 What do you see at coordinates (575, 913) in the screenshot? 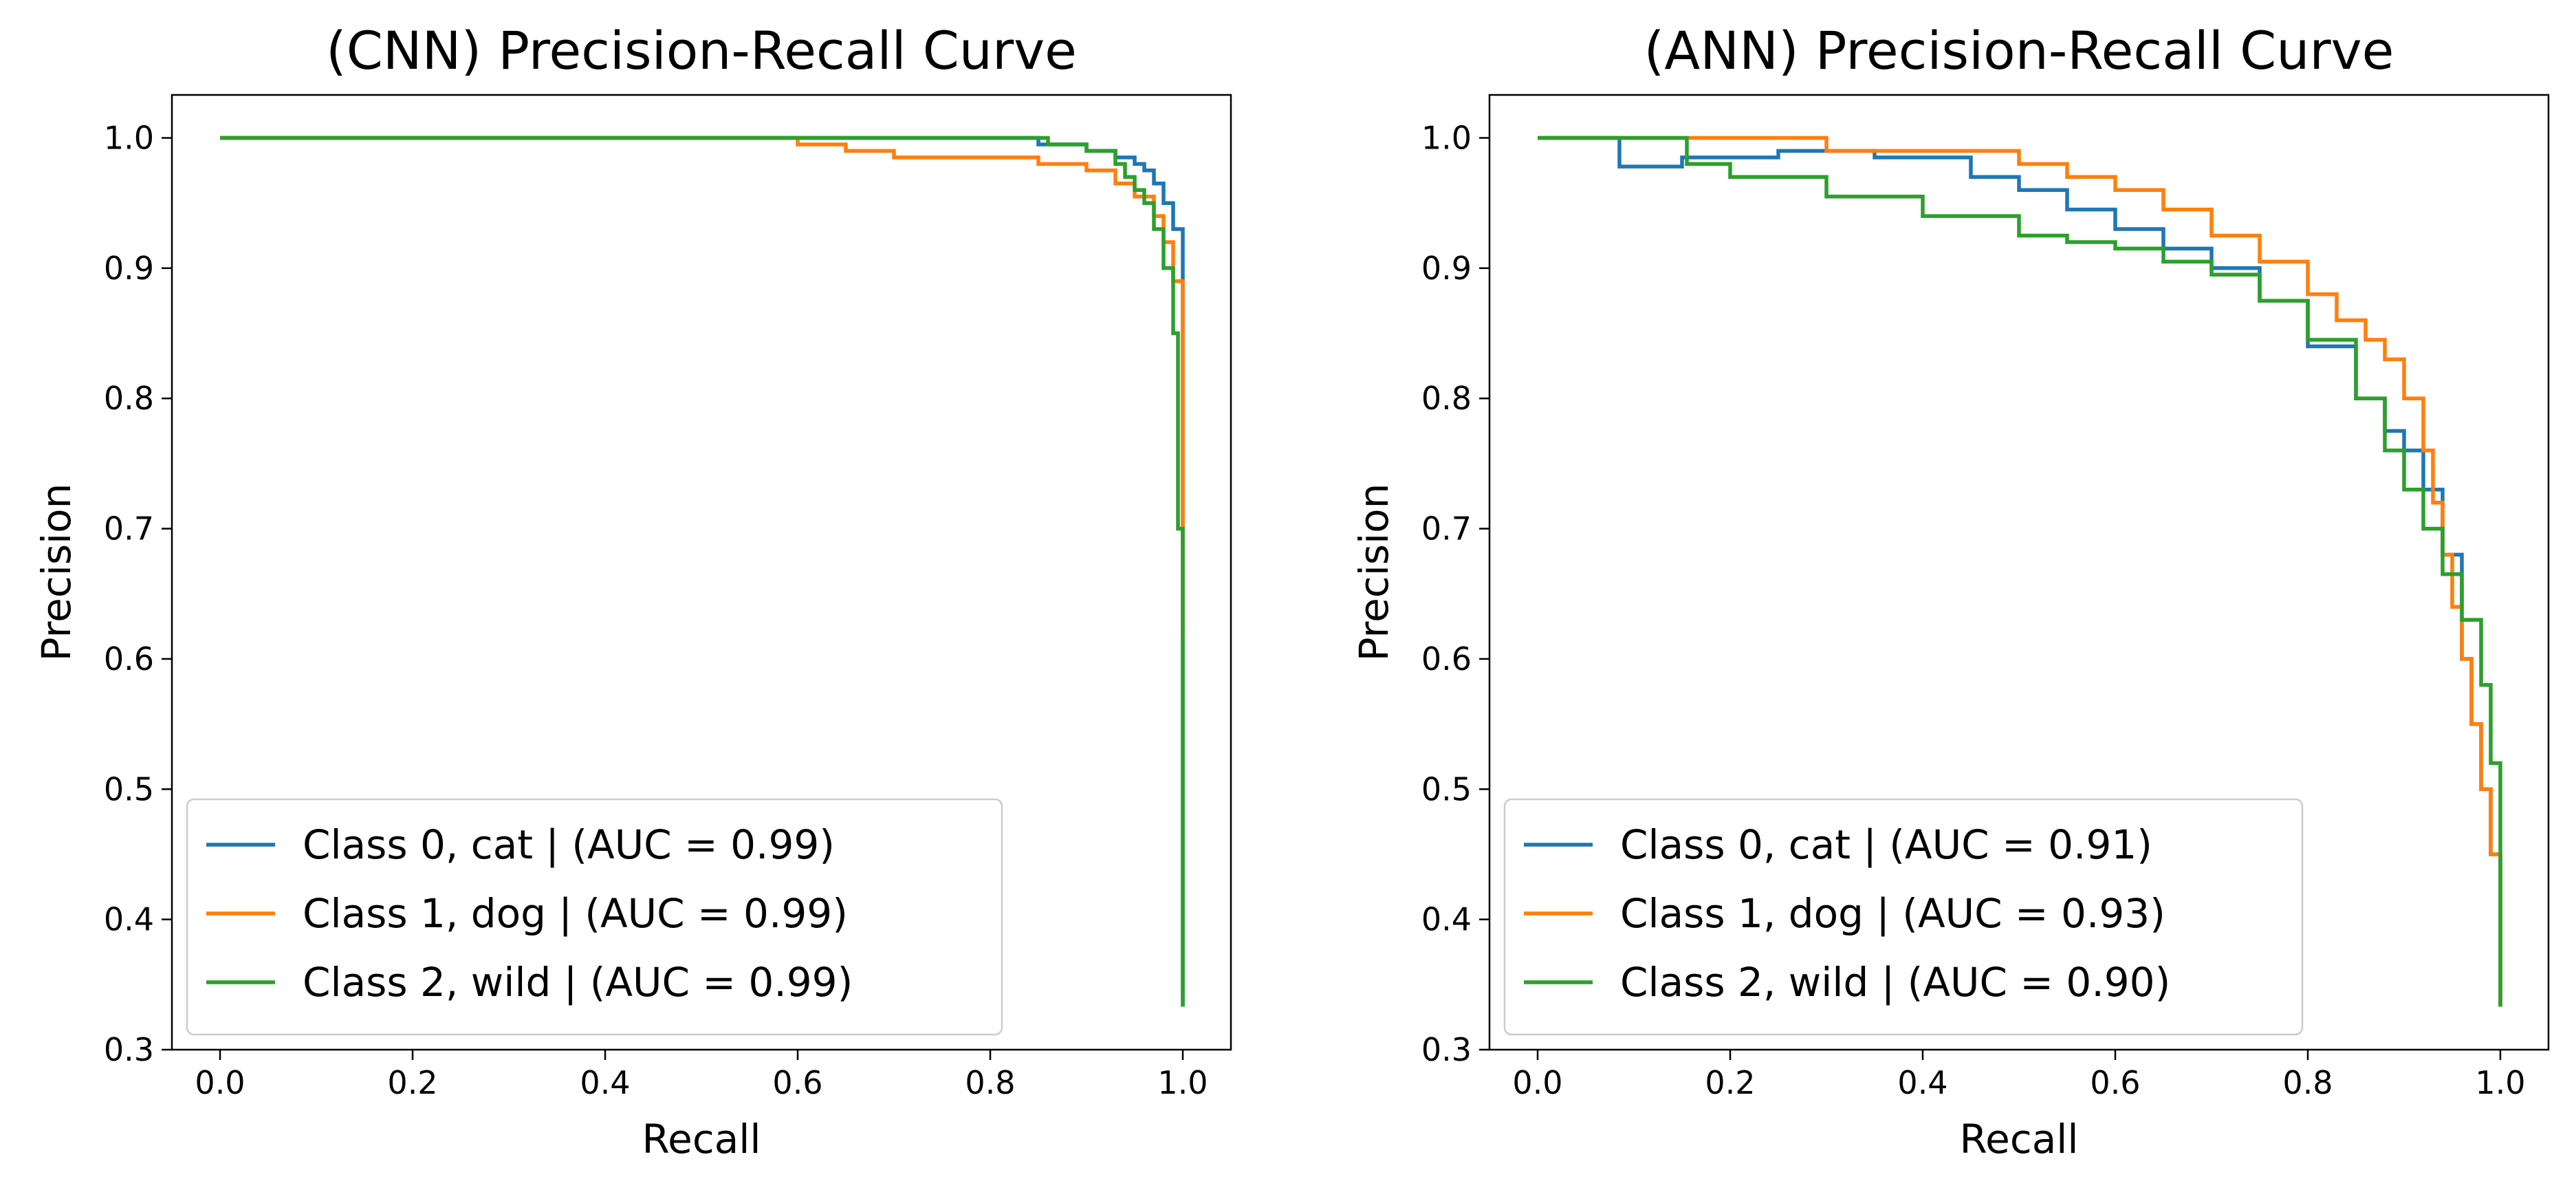
I see `legend-label-class-1: Class 1, dog | (AUC = 0.99)` at bounding box center [575, 913].